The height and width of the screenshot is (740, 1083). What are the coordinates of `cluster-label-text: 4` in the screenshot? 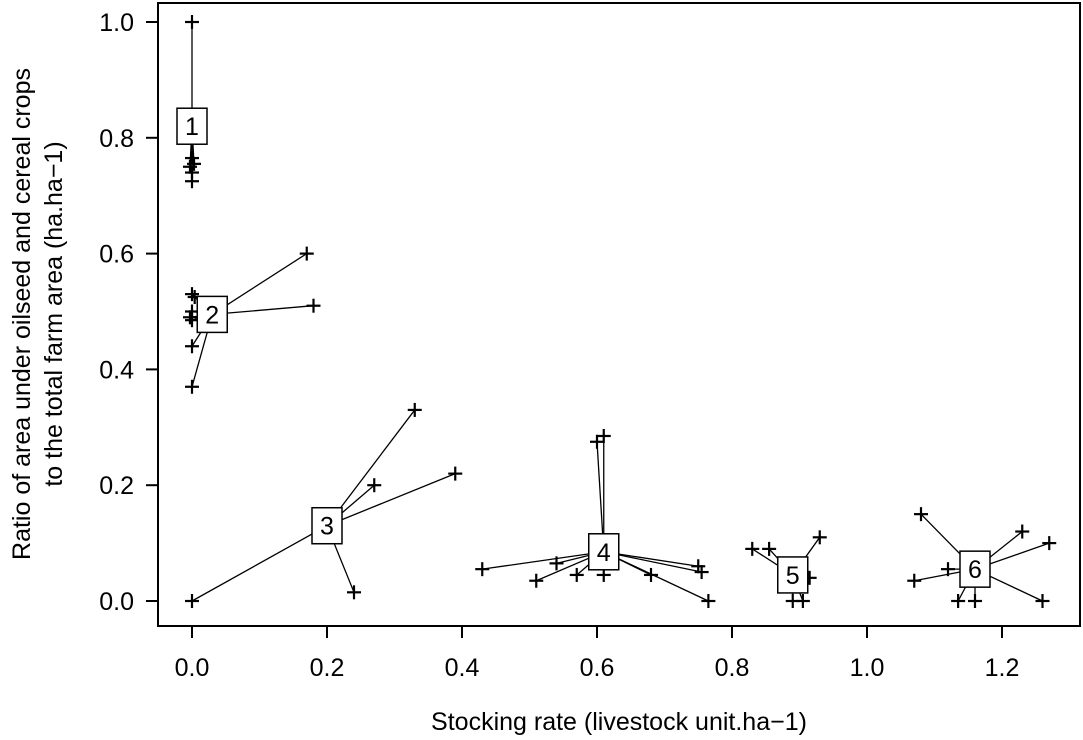 It's located at (604, 553).